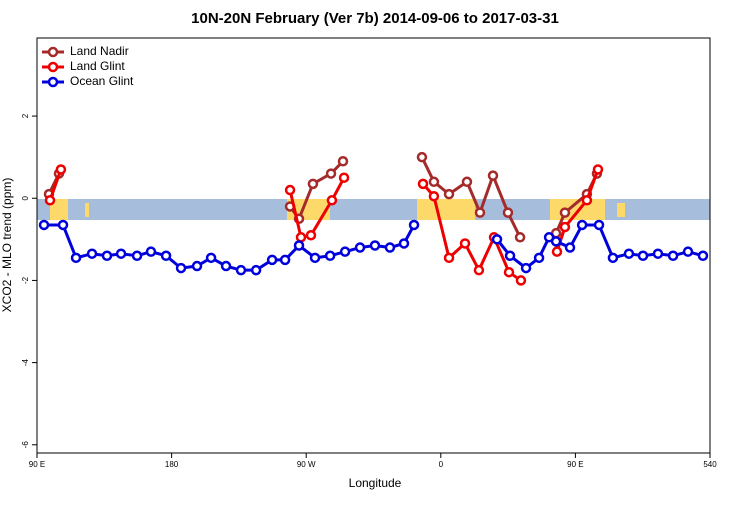 This screenshot has width=750, height=505. I want to click on map-strip, so click(373, 209).